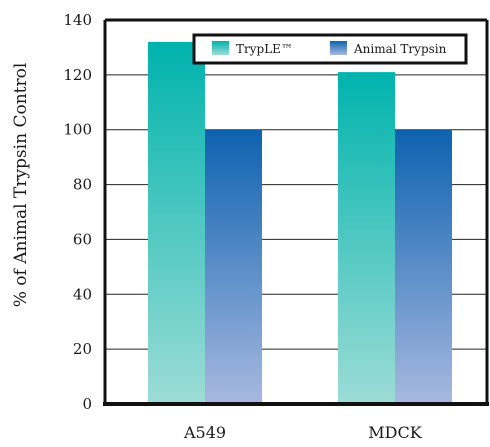  I want to click on y-tick-label: 100, so click(77, 130).